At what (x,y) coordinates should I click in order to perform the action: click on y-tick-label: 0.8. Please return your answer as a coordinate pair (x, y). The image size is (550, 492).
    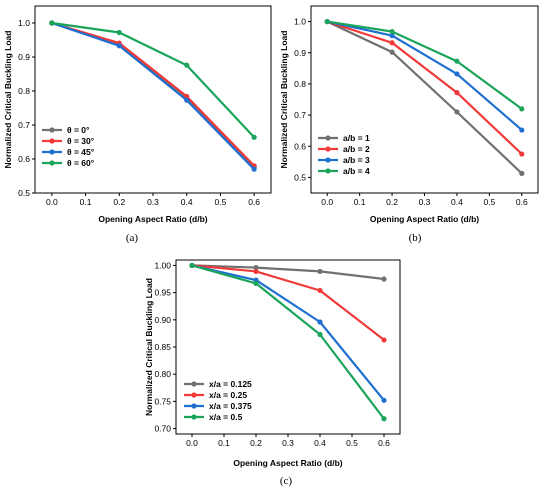
    Looking at the image, I should click on (300, 84).